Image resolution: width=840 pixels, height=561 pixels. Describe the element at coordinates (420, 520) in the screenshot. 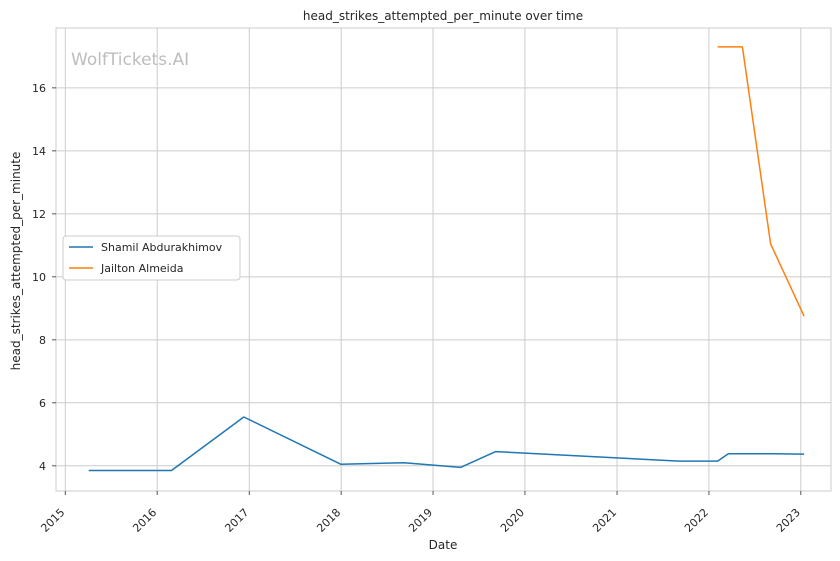

I see `x-tick-label: 2019` at that location.